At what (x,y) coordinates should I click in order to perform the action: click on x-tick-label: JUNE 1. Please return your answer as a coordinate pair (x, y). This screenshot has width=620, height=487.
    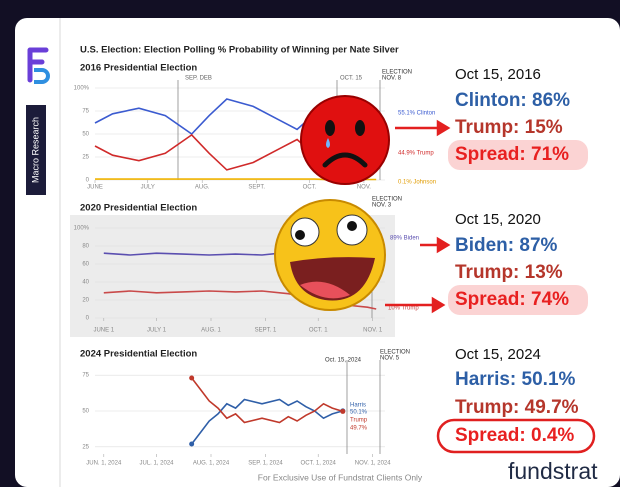
    Looking at the image, I should click on (103, 331).